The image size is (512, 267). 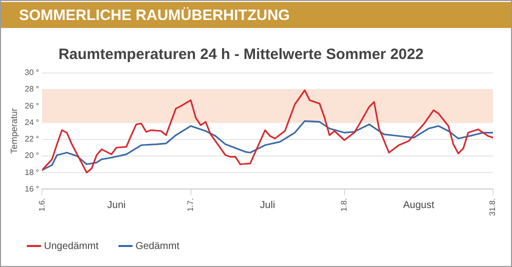 I want to click on y-tick-label: 28 °, so click(x=32, y=89).